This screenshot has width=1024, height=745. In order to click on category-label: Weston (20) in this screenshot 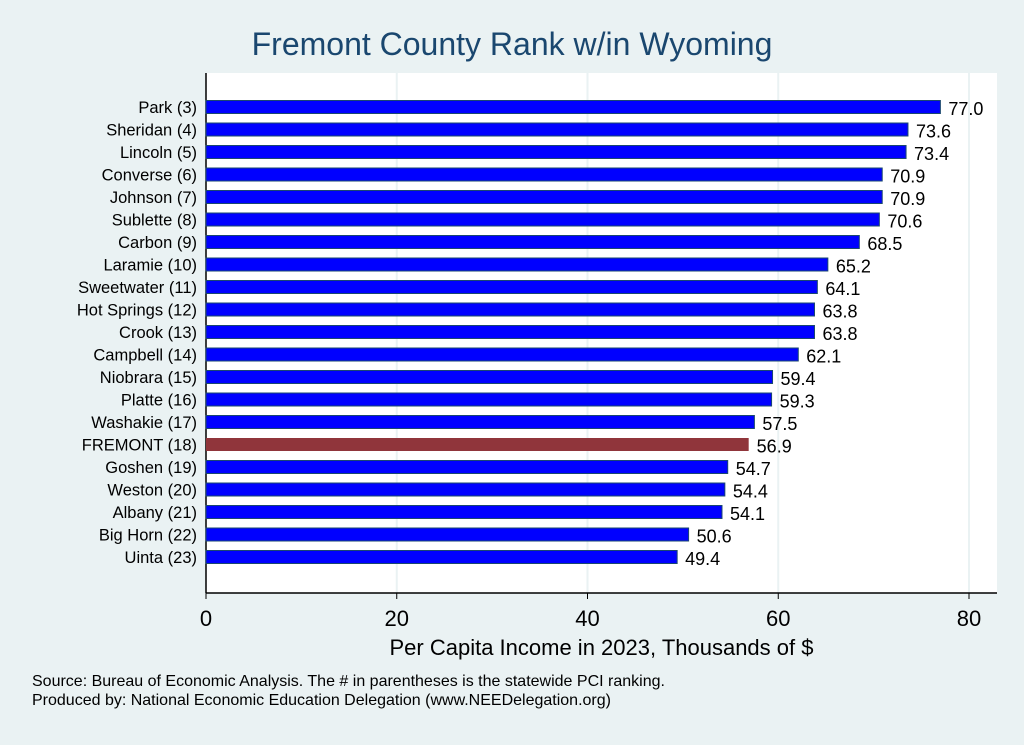, I will do `click(152, 491)`.